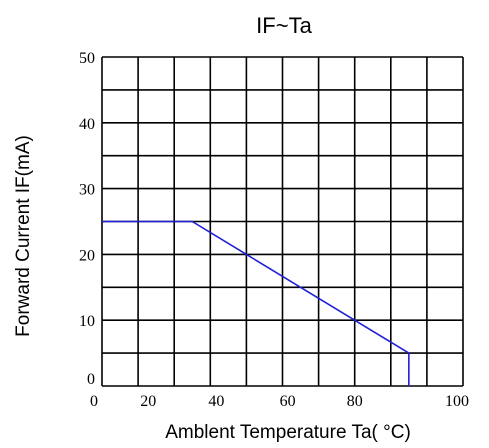 The height and width of the screenshot is (448, 489). What do you see at coordinates (87, 255) in the screenshot?
I see `y-tick-label: 20` at bounding box center [87, 255].